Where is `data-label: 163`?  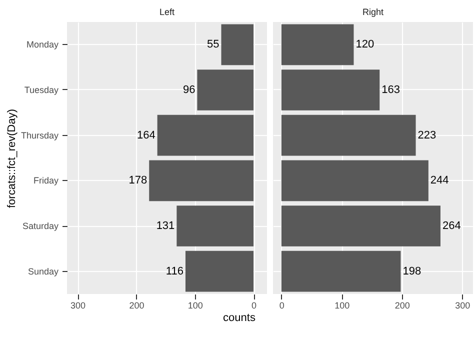 data-label: 163 is located at coordinates (391, 90).